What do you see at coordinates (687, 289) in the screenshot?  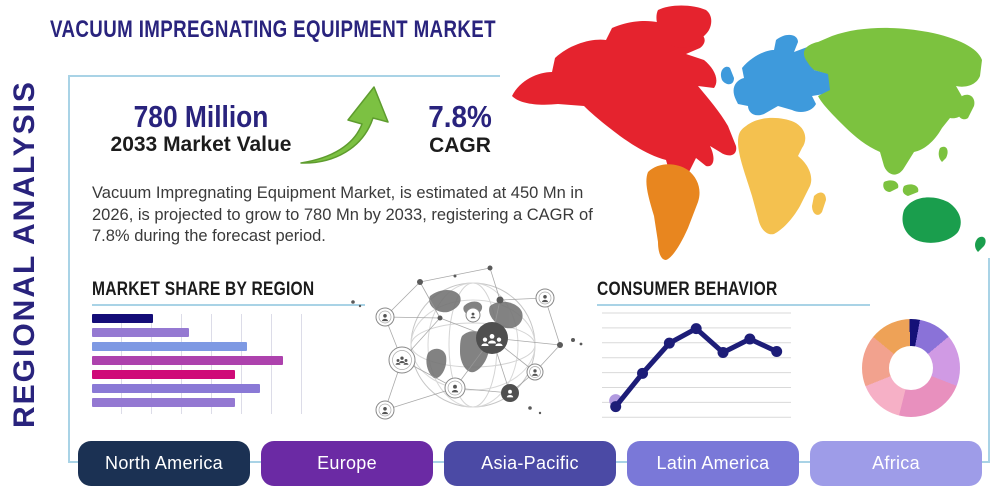 I see `consumer-behavior-heading: CONSUMER BEHAVIOR` at bounding box center [687, 289].